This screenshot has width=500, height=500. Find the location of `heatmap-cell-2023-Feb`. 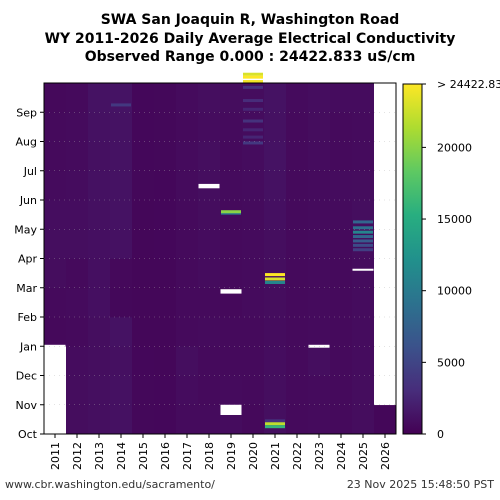

heatmap-cell-2023-Feb is located at coordinates (319, 302).